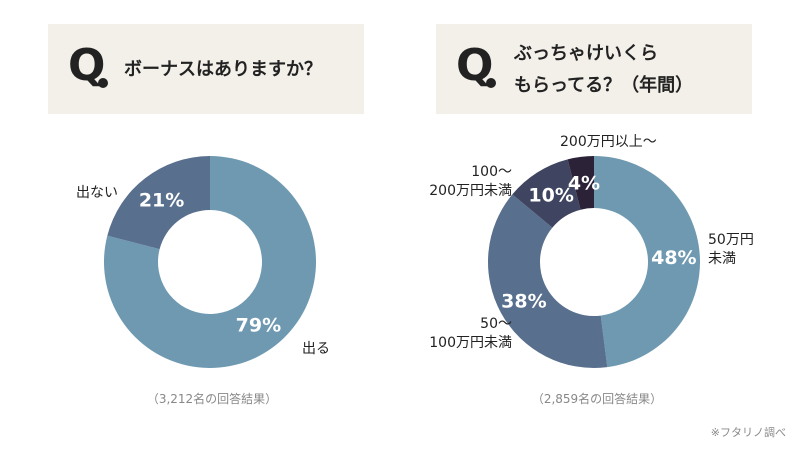 Image resolution: width=800 pixels, height=450 pixels. I want to click on category-label: 出る, so click(316, 349).